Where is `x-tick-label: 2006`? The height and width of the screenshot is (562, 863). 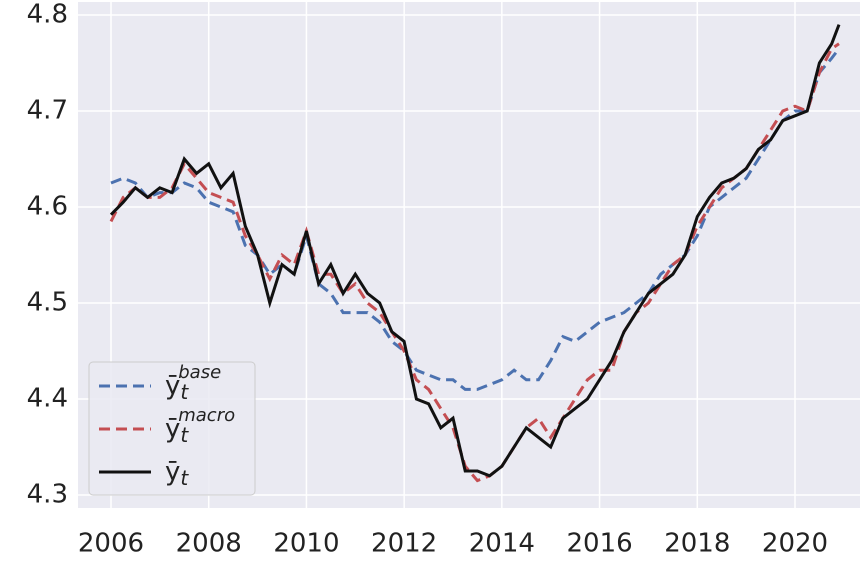
x-tick-label: 2006 is located at coordinates (111, 544).